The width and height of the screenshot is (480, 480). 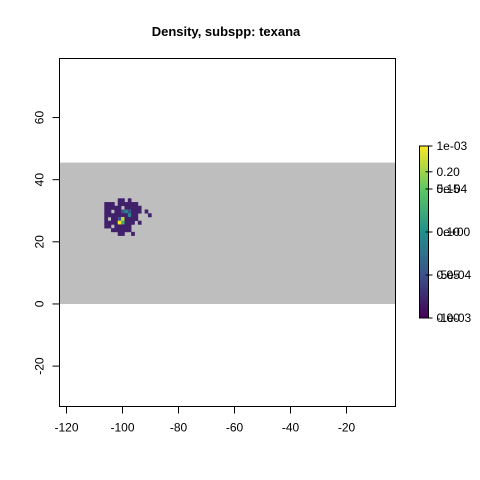 I want to click on colorbar-label: 5e-04, so click(x=452, y=189).